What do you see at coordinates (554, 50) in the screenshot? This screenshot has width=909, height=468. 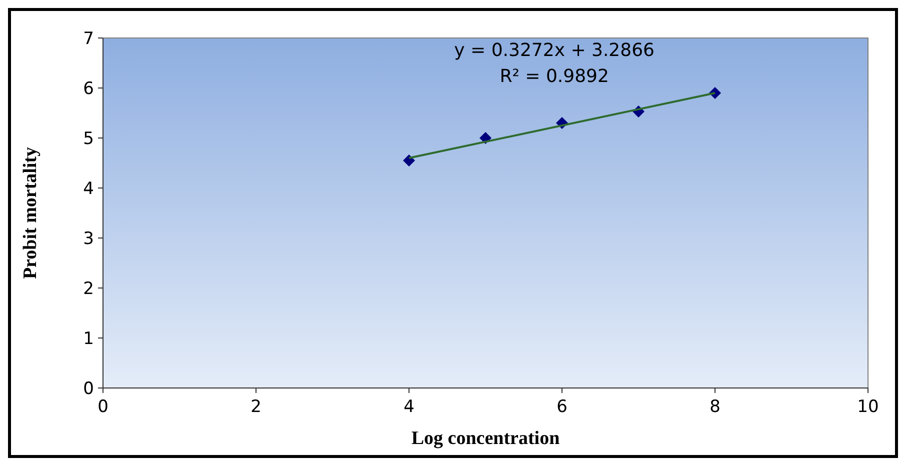 I see `annotation: y = 0.3272x + 3.2866` at bounding box center [554, 50].